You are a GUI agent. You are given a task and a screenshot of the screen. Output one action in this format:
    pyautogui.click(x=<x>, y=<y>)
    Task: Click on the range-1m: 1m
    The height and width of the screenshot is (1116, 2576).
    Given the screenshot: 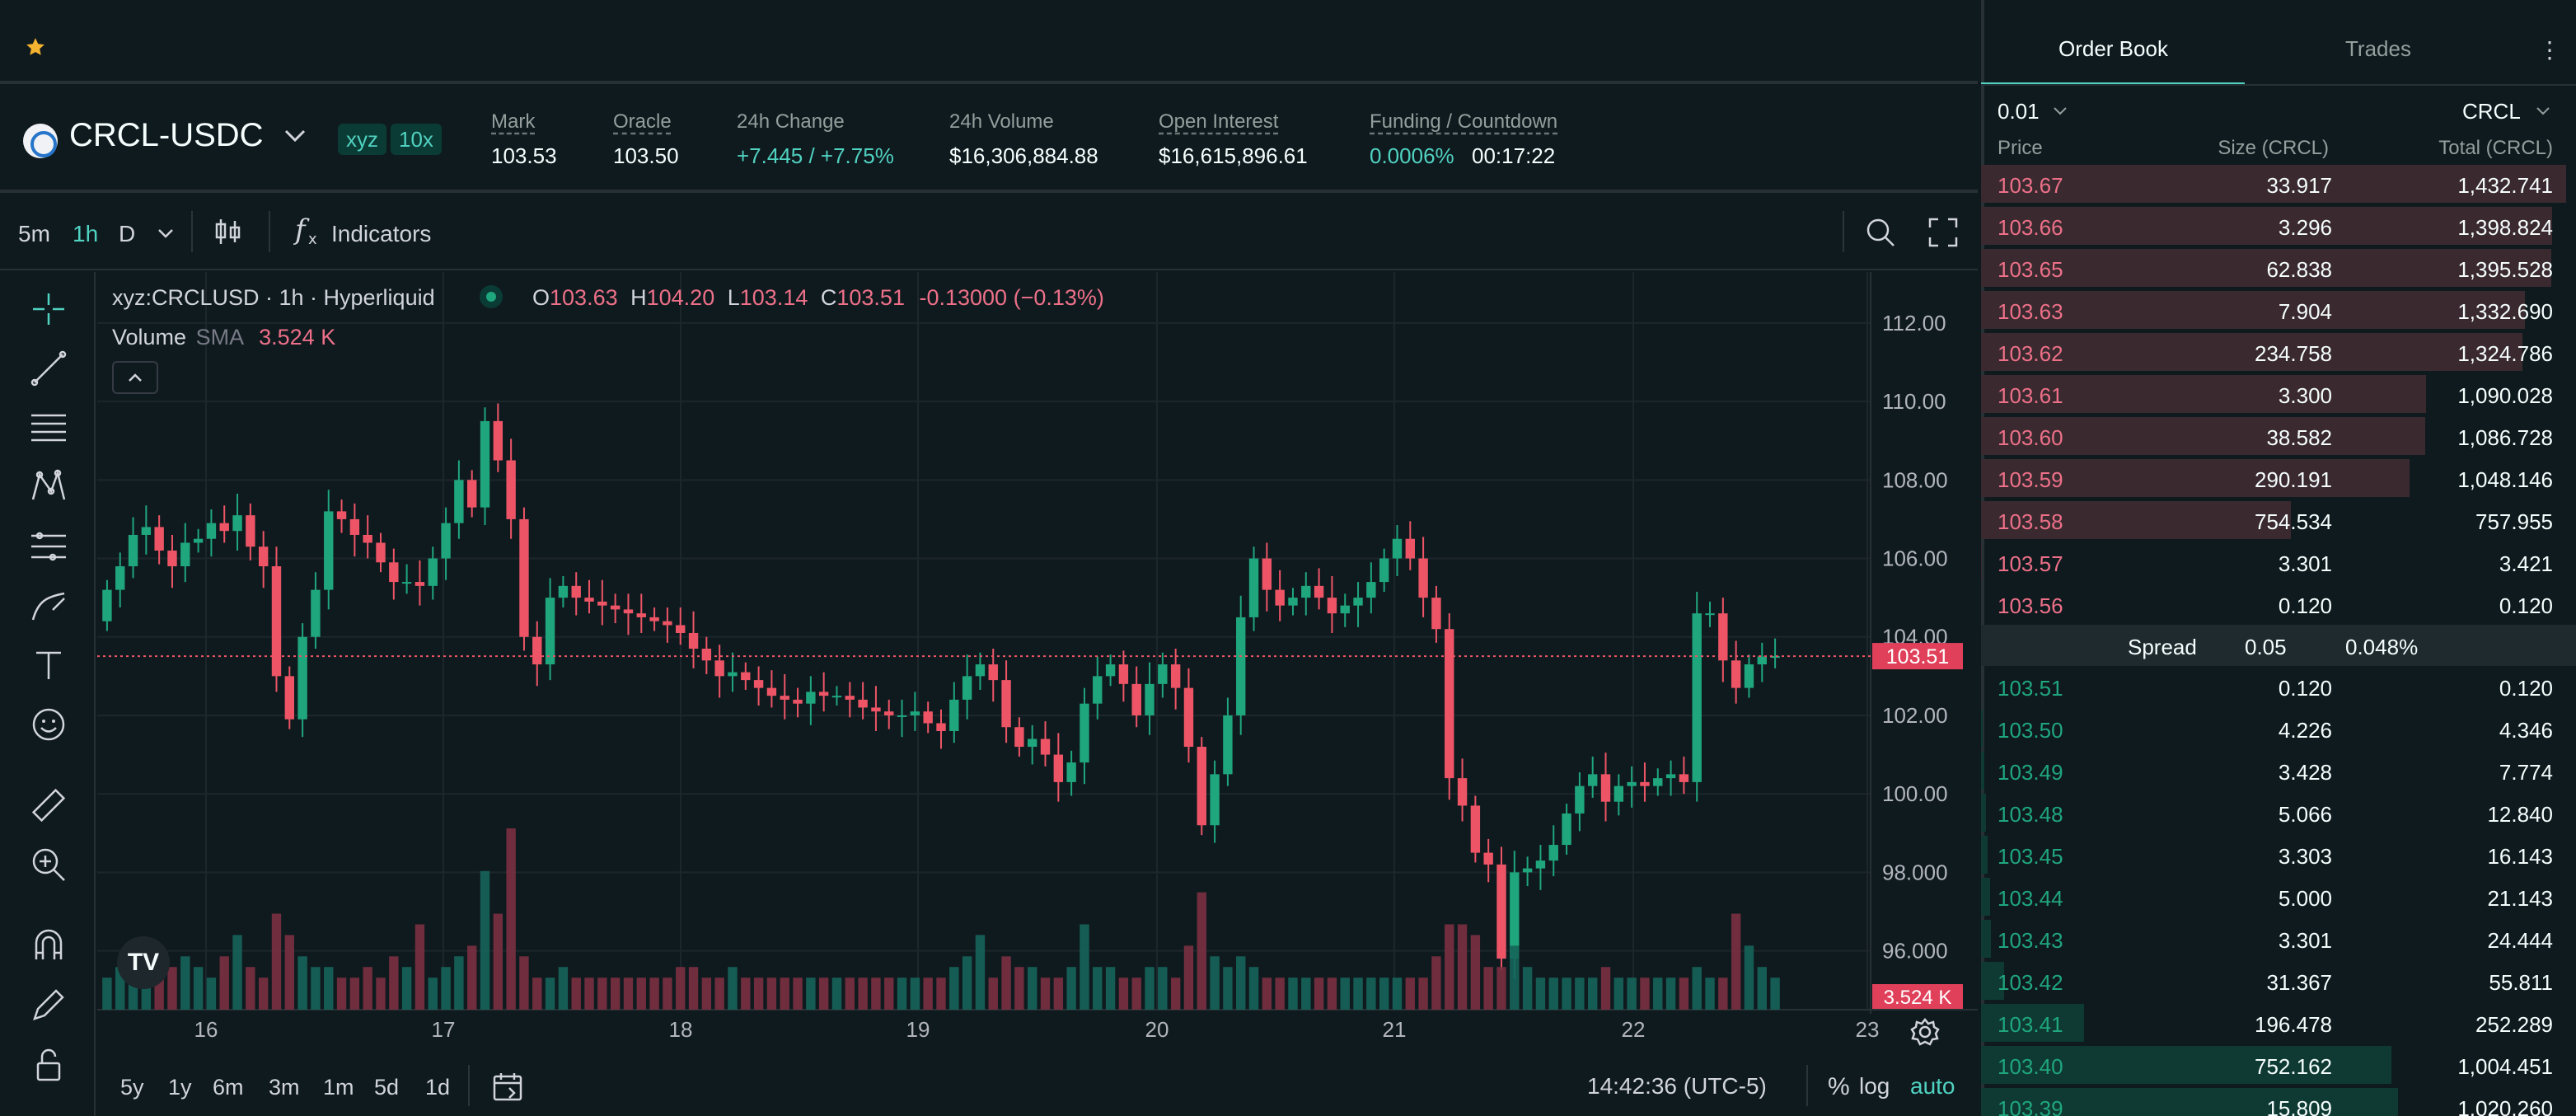 What is the action you would take?
    pyautogui.click(x=338, y=1087)
    